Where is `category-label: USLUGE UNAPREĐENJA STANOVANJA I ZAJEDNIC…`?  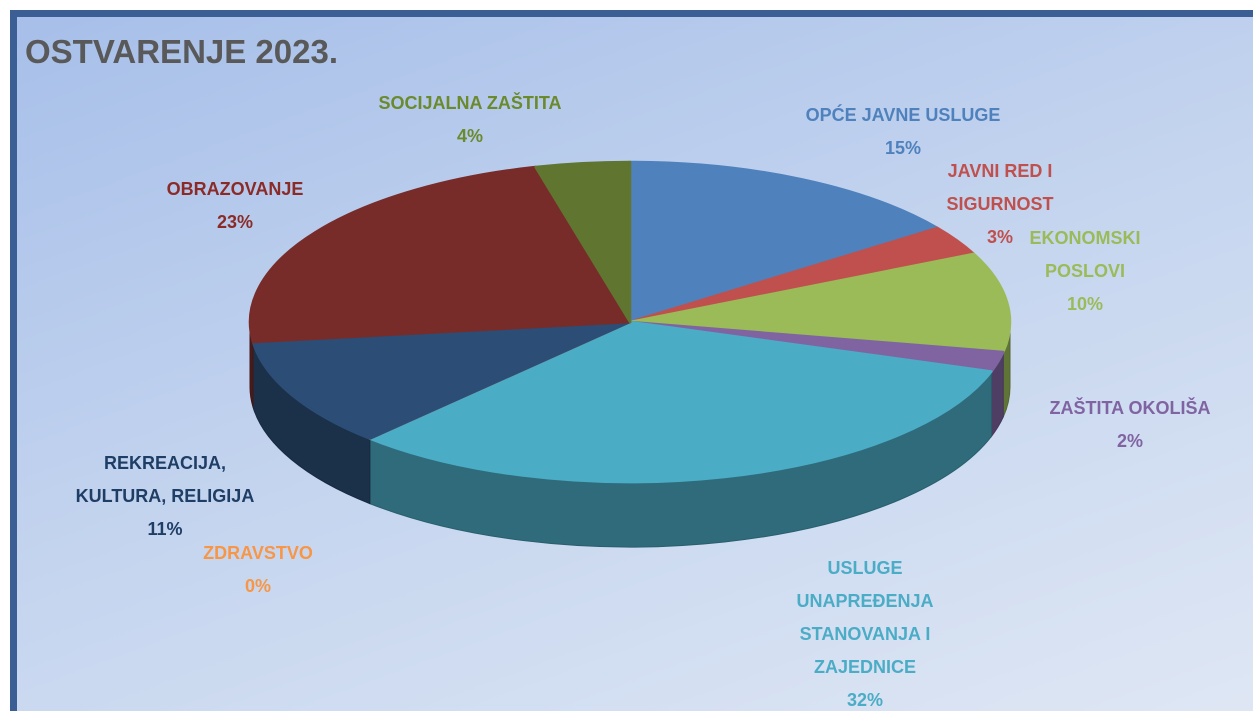 category-label: USLUGE UNAPREĐENJA STANOVANJA I ZAJEDNIC… is located at coordinates (865, 617).